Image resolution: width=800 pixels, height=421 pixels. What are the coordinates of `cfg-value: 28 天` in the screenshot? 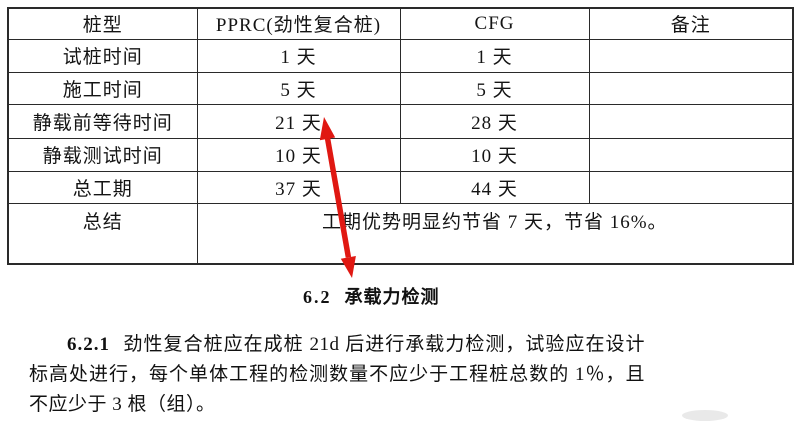 It's located at (494, 121).